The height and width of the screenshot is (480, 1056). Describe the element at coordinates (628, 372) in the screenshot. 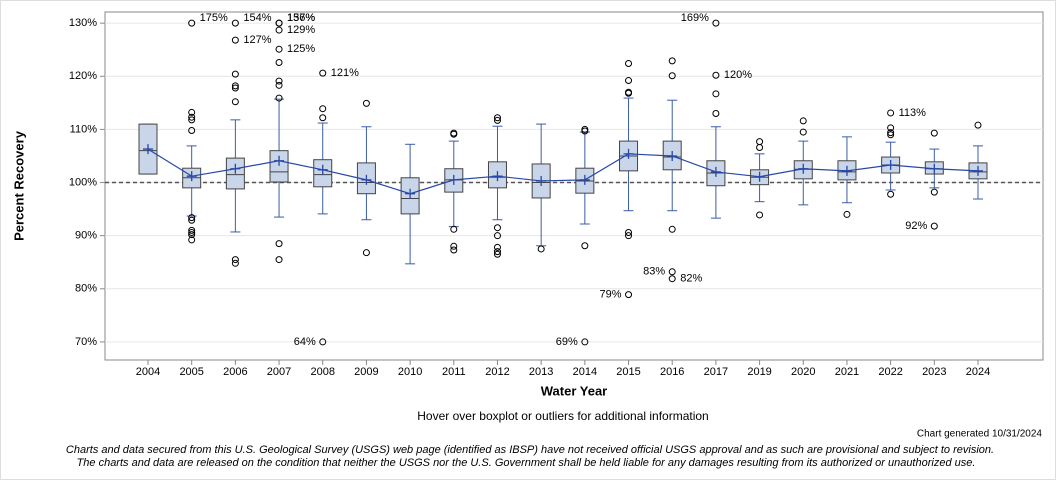

I see `x-tick-label: 2015` at that location.